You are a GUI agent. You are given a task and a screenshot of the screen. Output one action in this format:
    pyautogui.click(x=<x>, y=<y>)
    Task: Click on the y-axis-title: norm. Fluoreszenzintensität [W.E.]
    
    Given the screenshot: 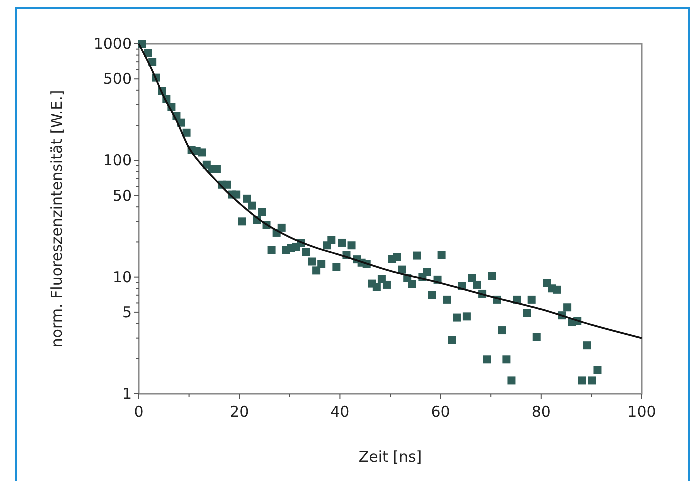 What is the action you would take?
    pyautogui.click(x=57, y=219)
    